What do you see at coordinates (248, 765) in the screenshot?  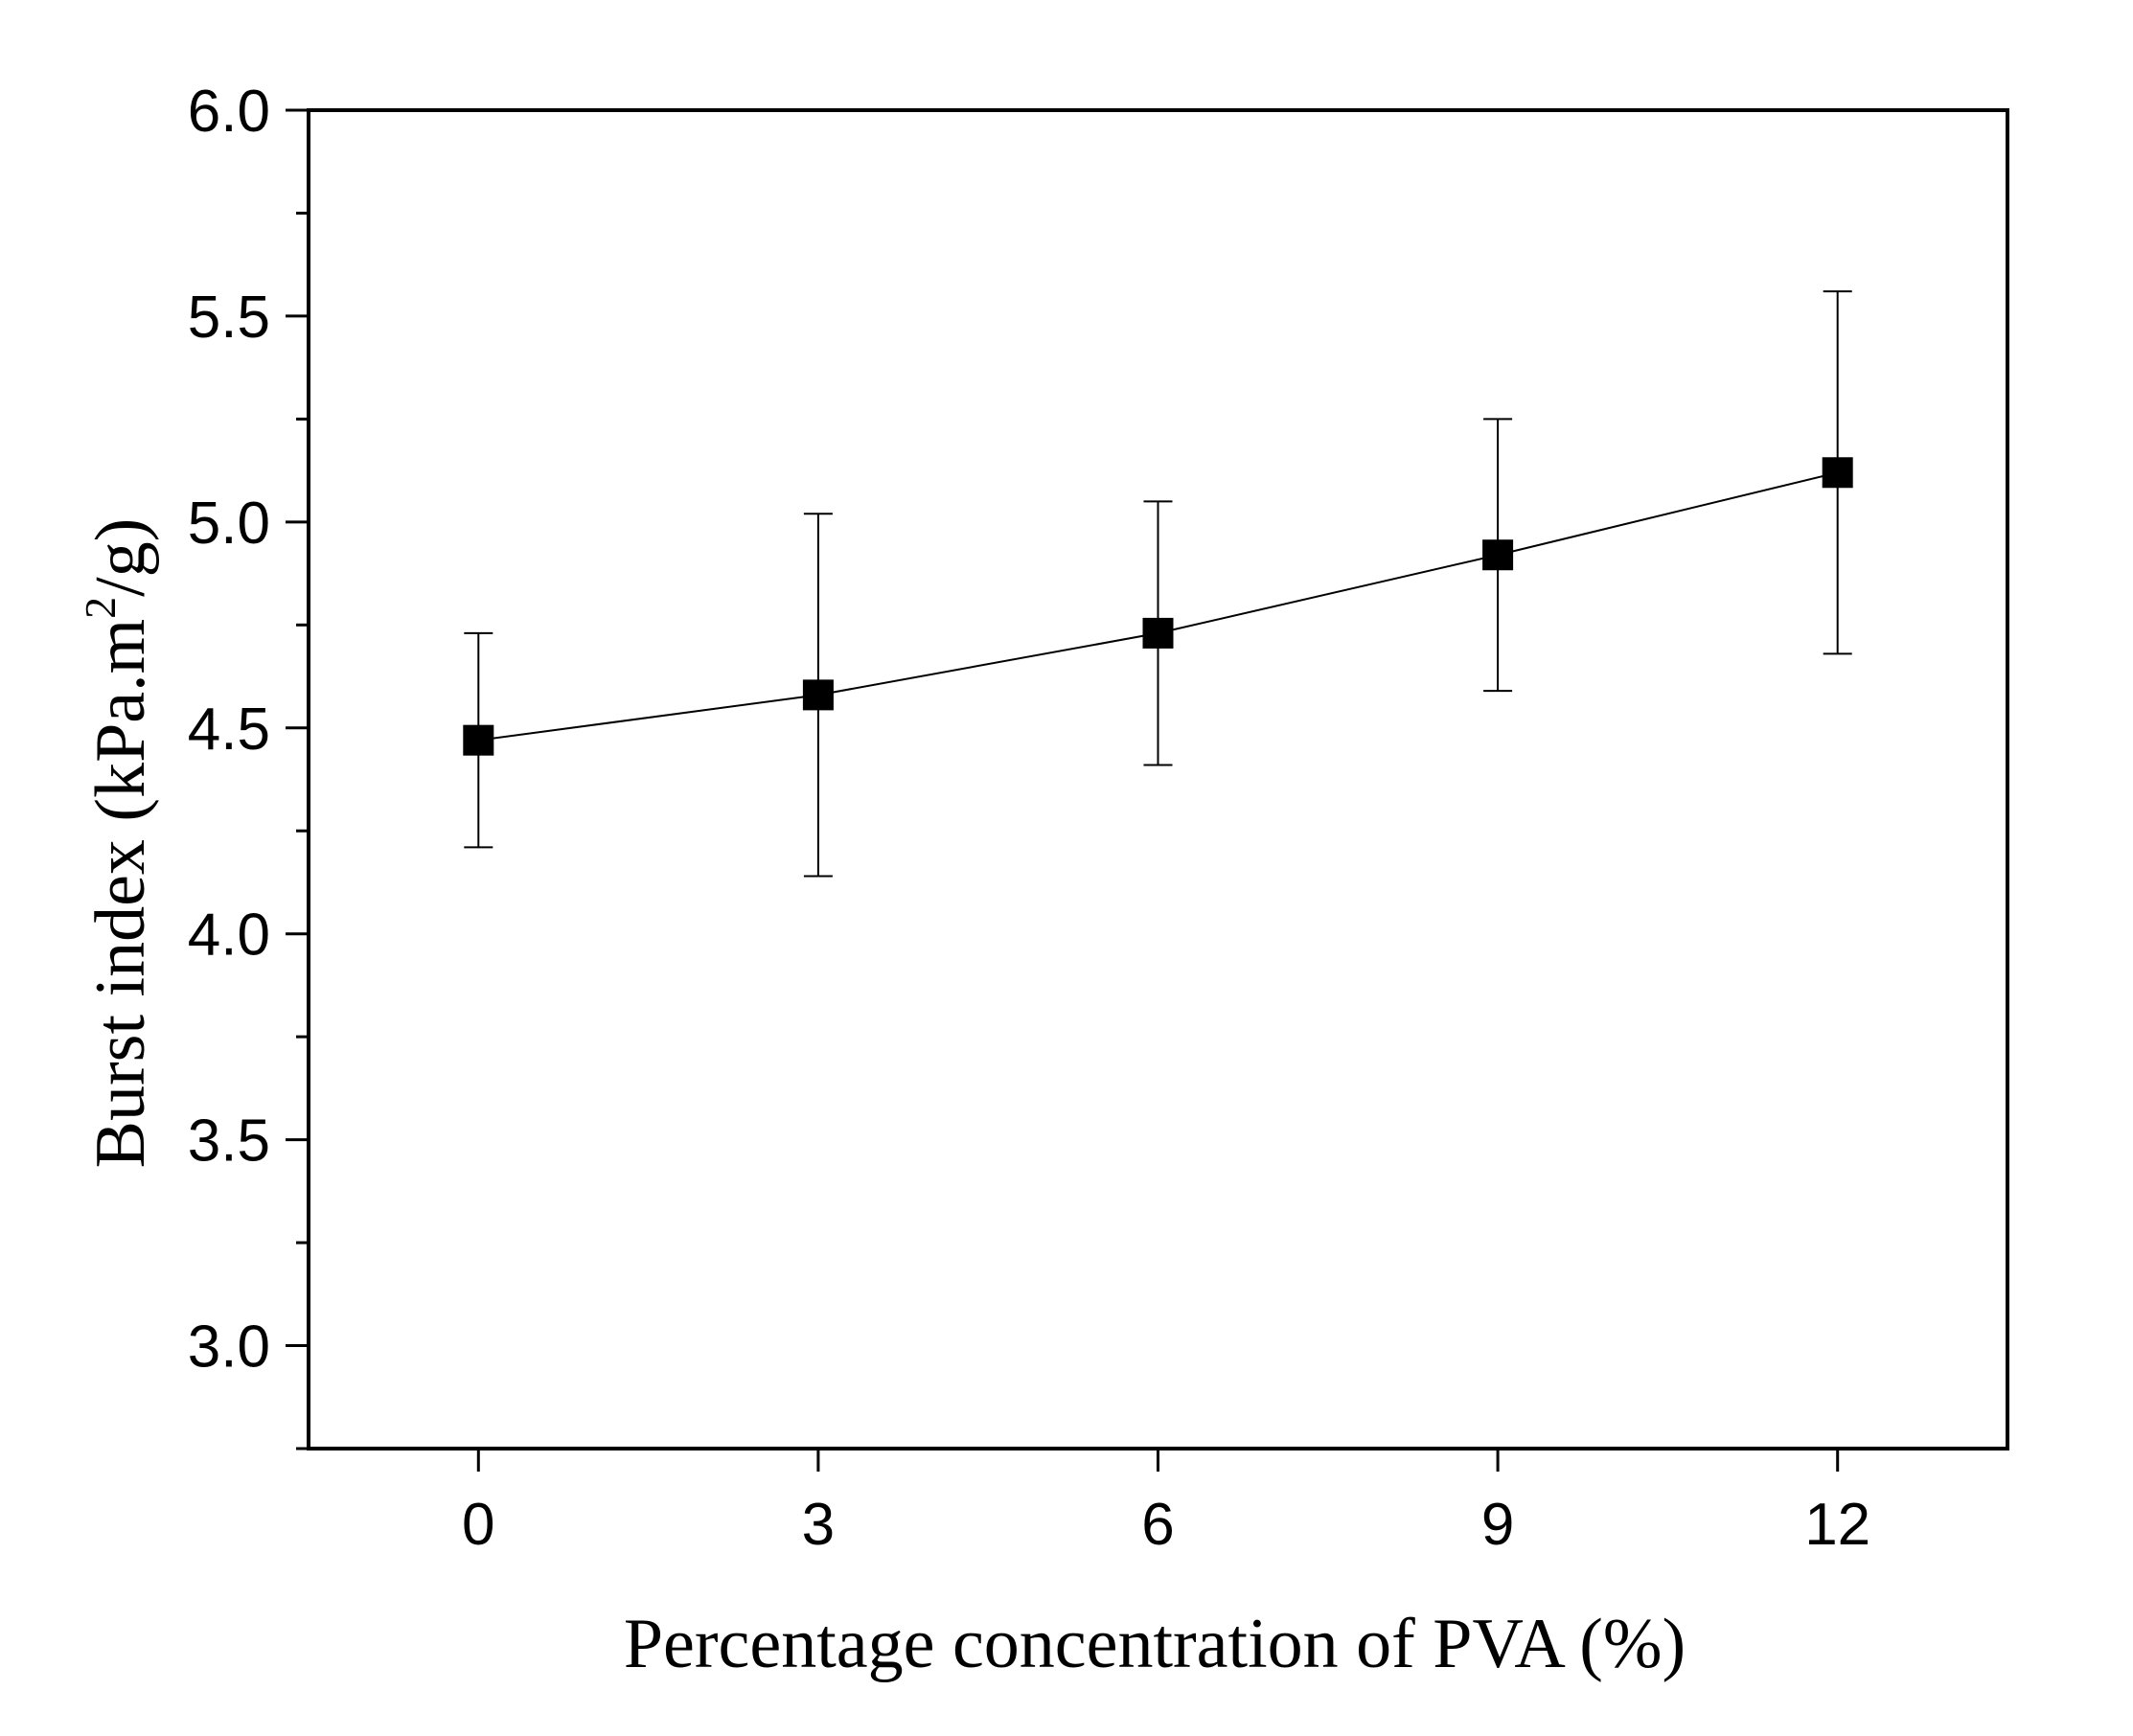 I see `y-axis: 3.0 3.5 4.0 4.5 5.0 5.5 6.0` at bounding box center [248, 765].